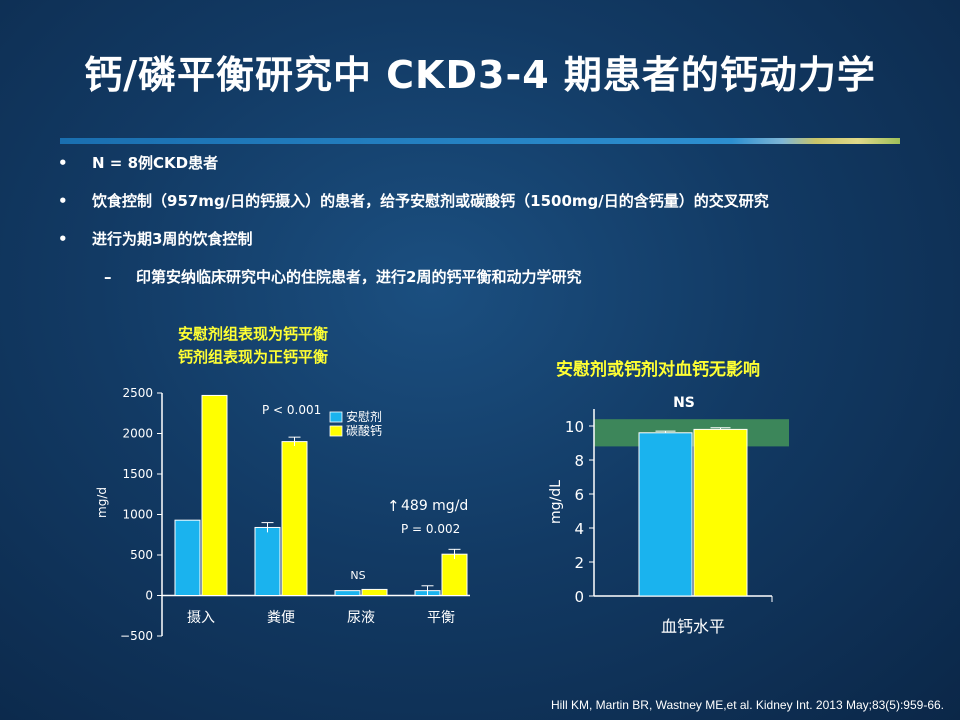 The image size is (960, 720). I want to click on bullet-item: • N = 8例CKD患者, so click(496, 171).